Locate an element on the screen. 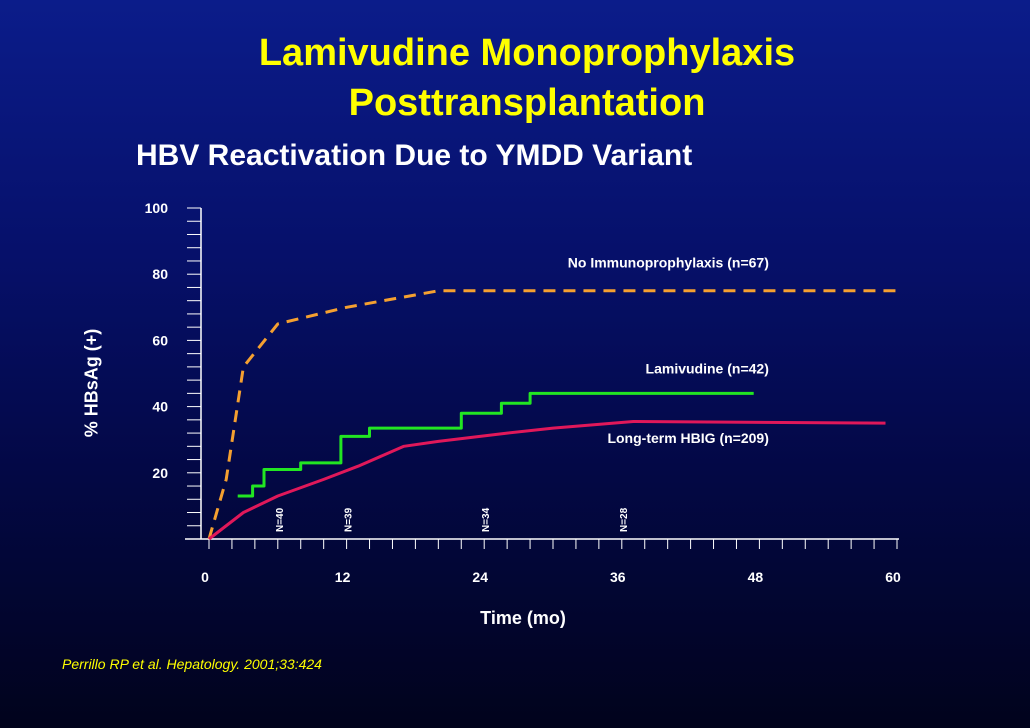  sample-size-label: N=40 is located at coordinates (280, 519).